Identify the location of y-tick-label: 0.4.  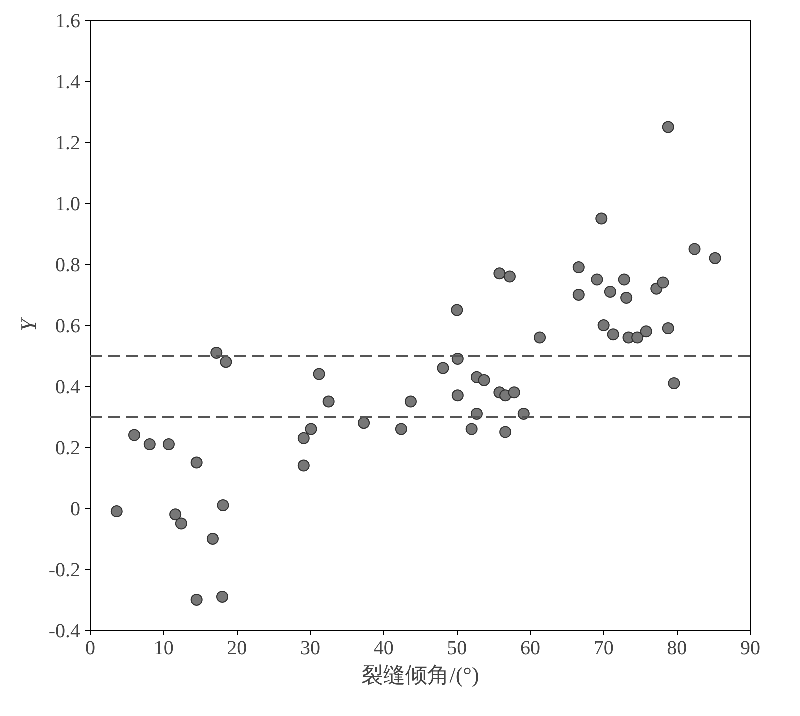
(68, 387).